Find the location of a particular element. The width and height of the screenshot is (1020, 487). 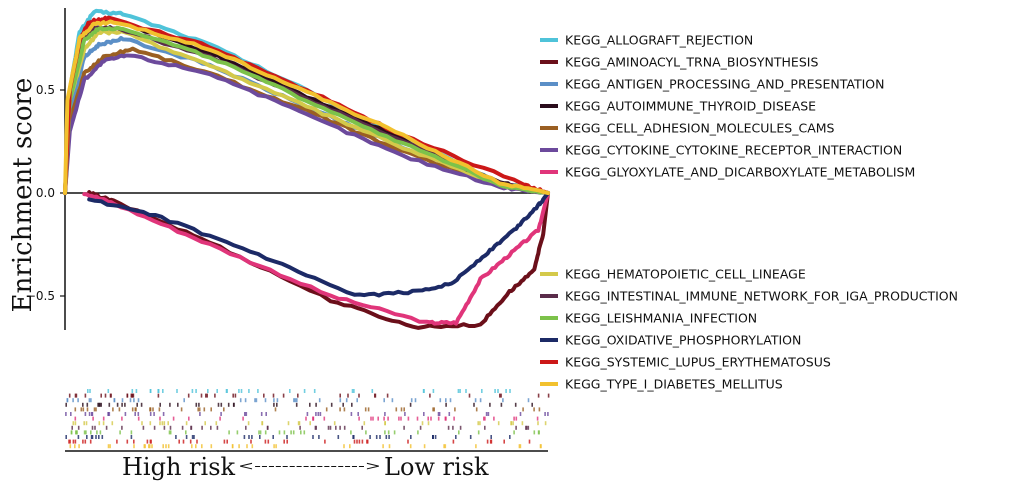

curve-kegg-glyoxylate-and-dicarboxylate-metabolism is located at coordinates (316, 258).